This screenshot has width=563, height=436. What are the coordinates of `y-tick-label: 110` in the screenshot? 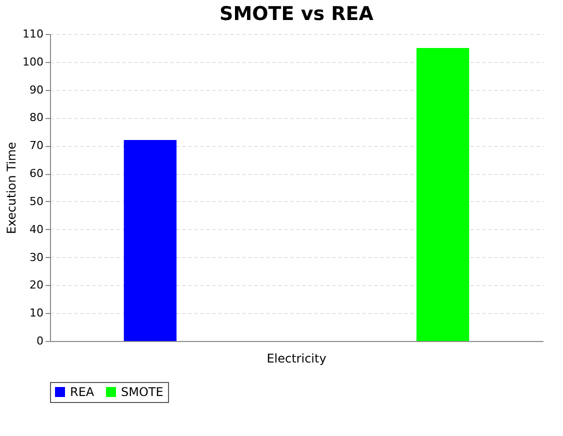 It's located at (33, 34).